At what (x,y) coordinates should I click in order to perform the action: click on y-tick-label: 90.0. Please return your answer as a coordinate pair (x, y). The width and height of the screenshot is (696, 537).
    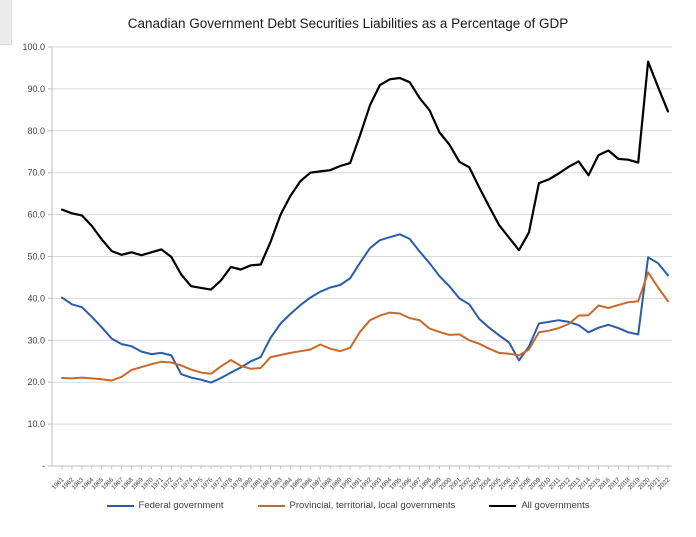
    Looking at the image, I should click on (36, 89).